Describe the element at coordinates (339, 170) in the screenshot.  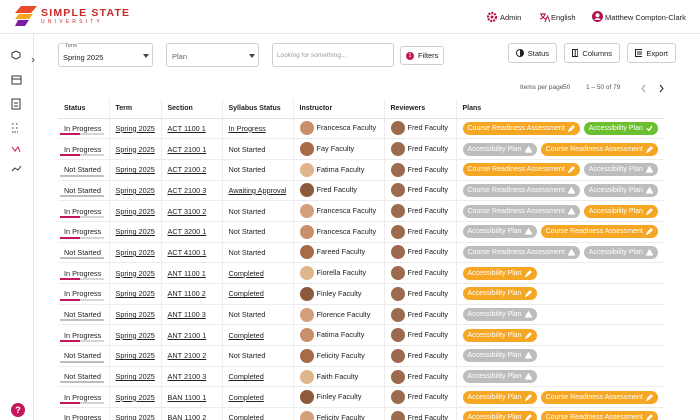
I see `instructor-cell: Fatima Faculty` at that location.